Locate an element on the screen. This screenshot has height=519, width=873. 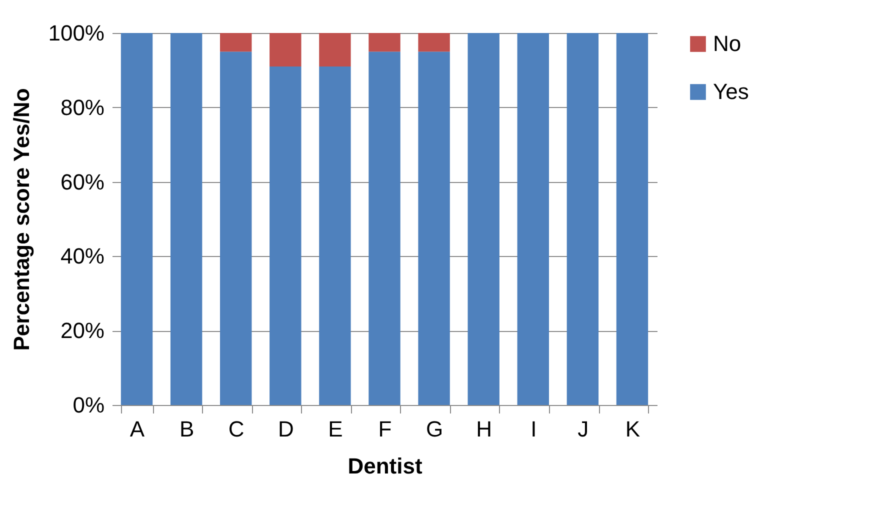
x-tick-label: I is located at coordinates (533, 429).